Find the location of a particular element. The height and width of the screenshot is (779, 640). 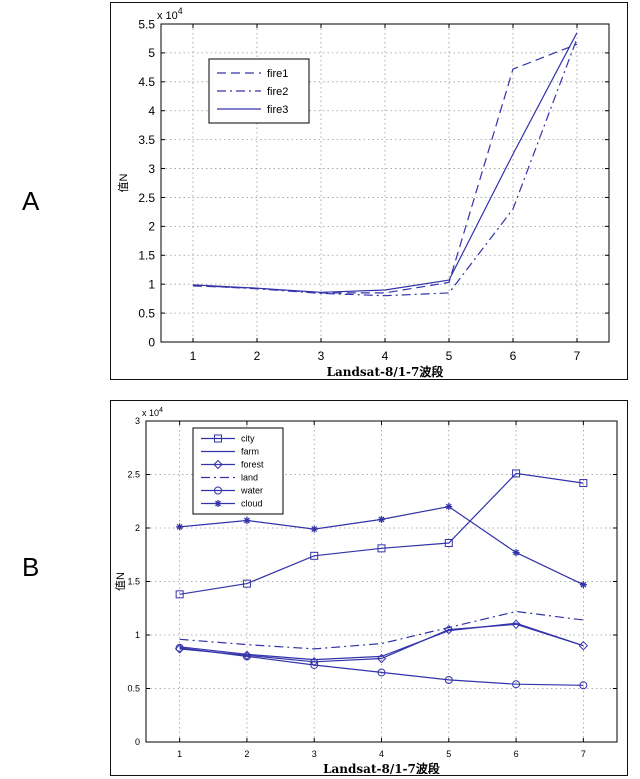

panel-label-b: B is located at coordinates (31, 567).